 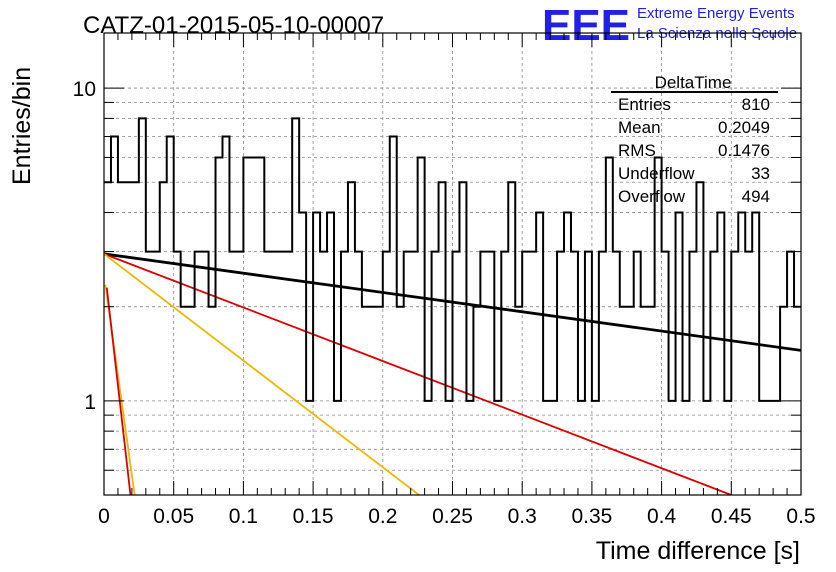 I want to click on x-tick-label: 0, so click(x=104, y=516).